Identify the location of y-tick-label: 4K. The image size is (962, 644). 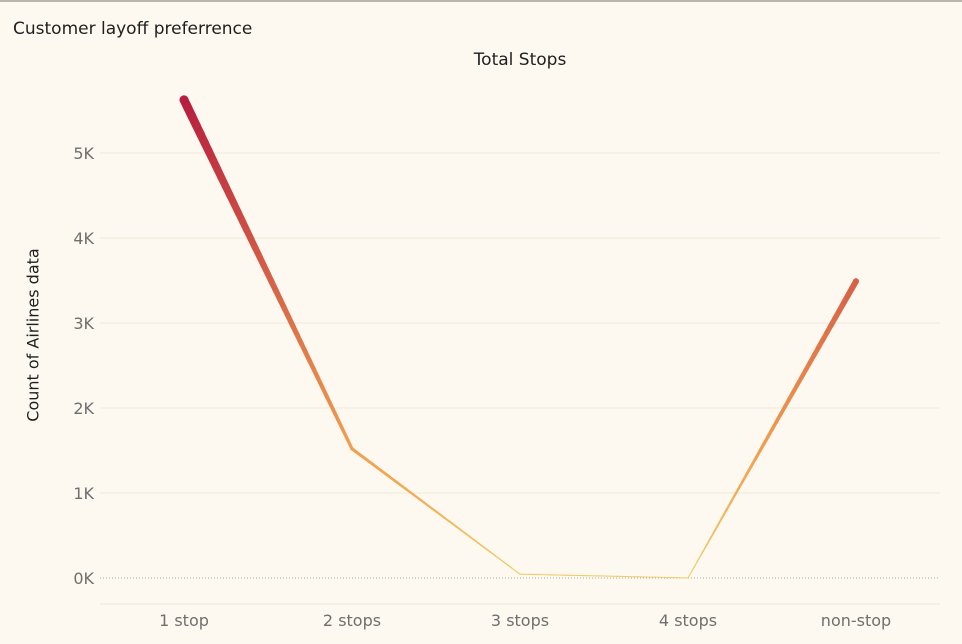
(83, 238).